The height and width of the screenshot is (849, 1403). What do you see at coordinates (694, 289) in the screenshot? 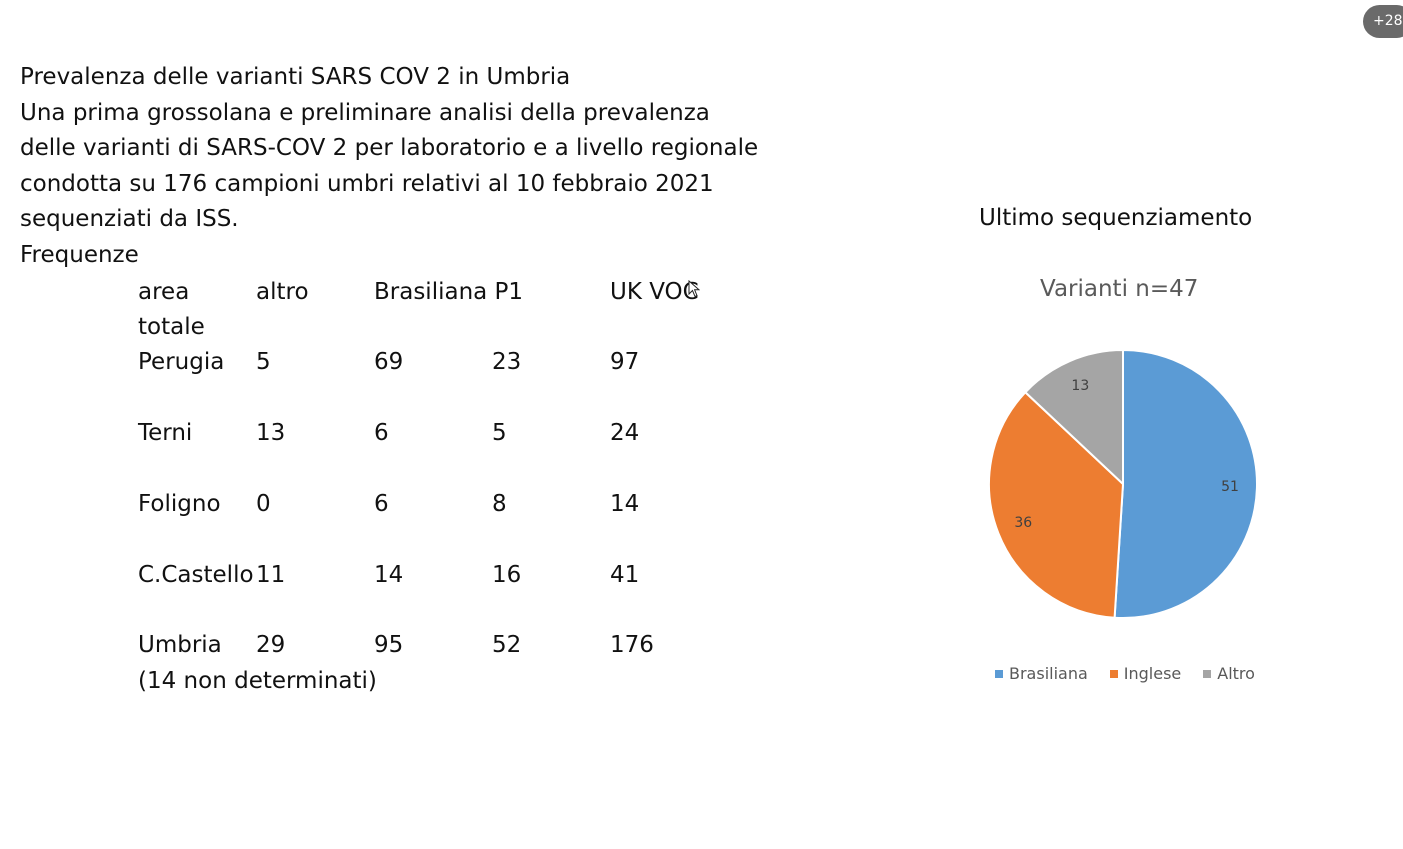
I see `mouse-pointer-icon` at bounding box center [694, 289].